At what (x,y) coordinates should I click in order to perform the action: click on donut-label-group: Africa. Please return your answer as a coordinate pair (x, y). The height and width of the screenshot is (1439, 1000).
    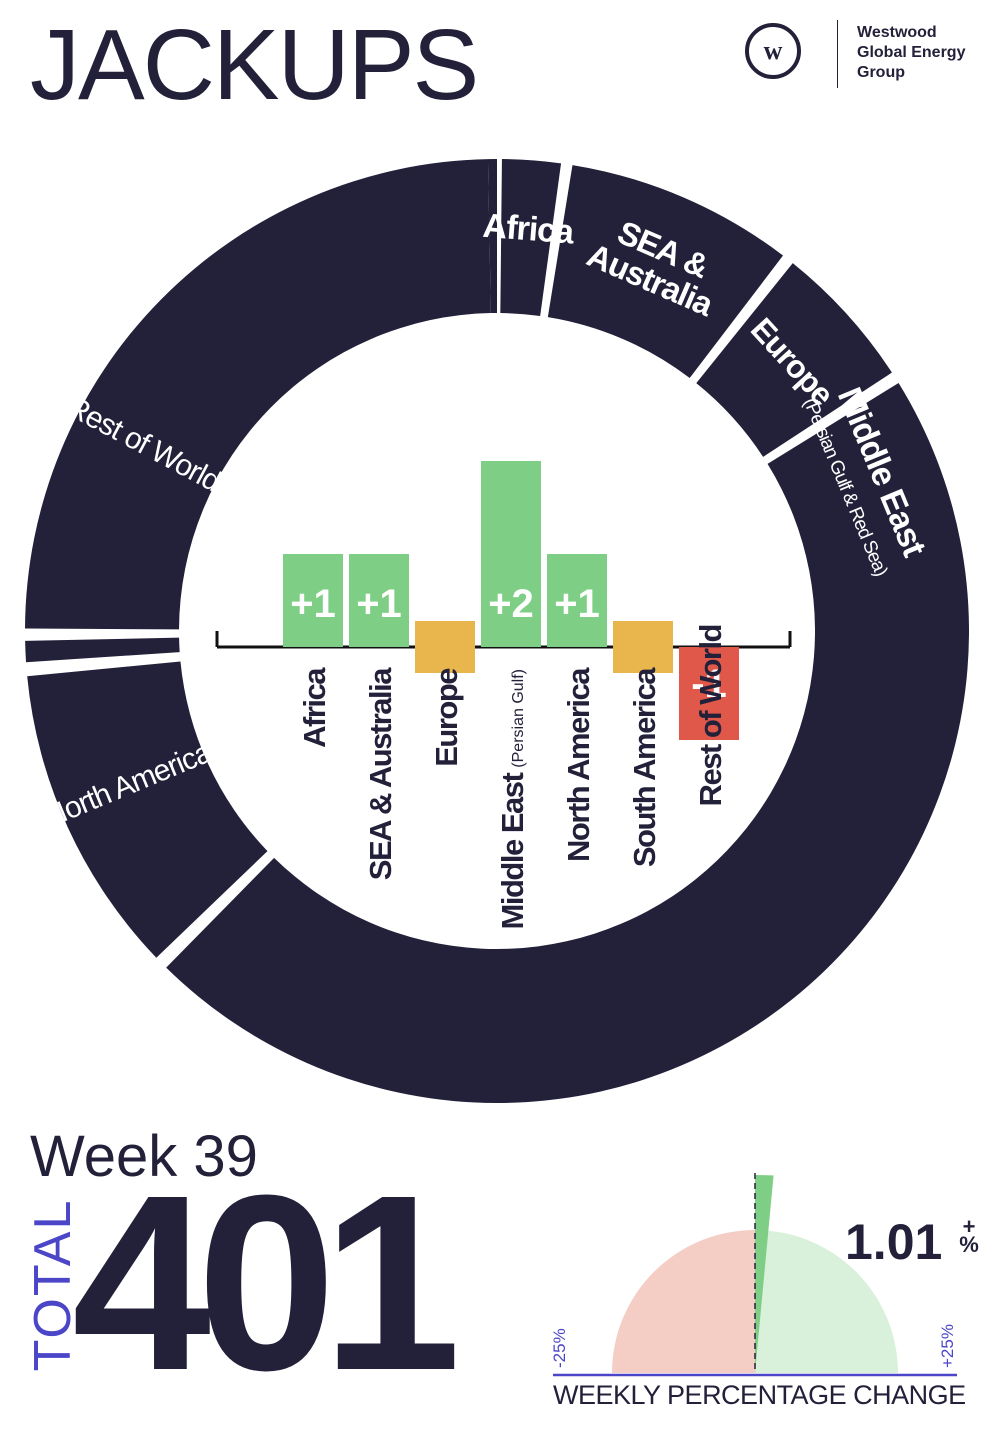
    Looking at the image, I should click on (528, 229).